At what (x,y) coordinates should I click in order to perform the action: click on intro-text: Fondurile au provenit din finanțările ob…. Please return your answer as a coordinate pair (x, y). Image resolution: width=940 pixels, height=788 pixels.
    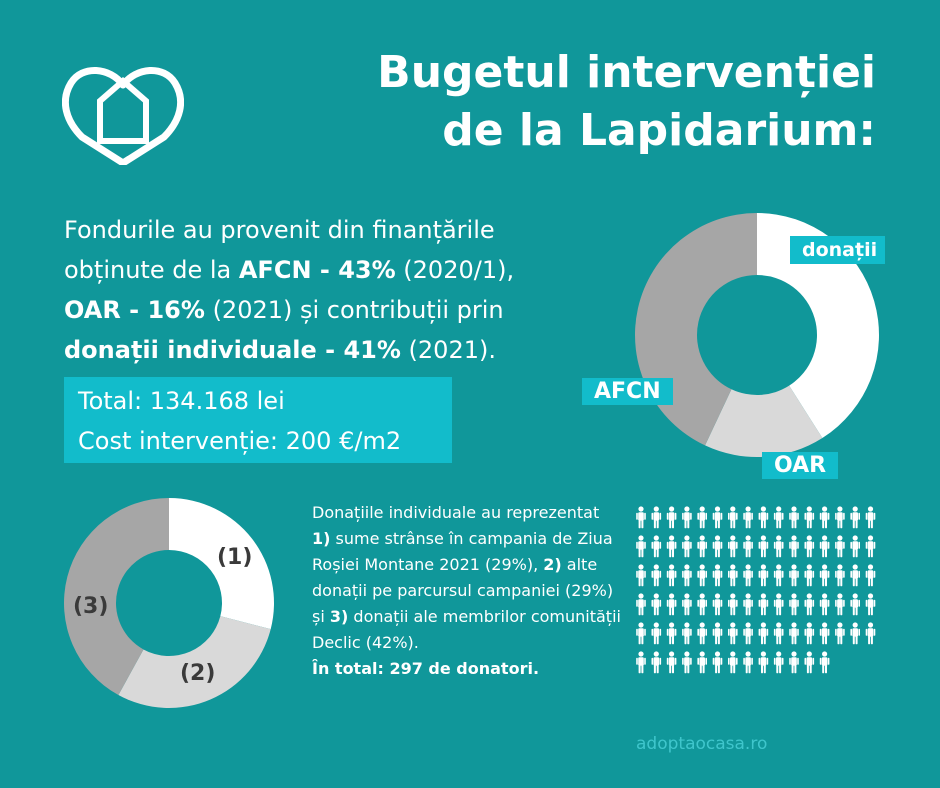
    Looking at the image, I should click on (279, 250).